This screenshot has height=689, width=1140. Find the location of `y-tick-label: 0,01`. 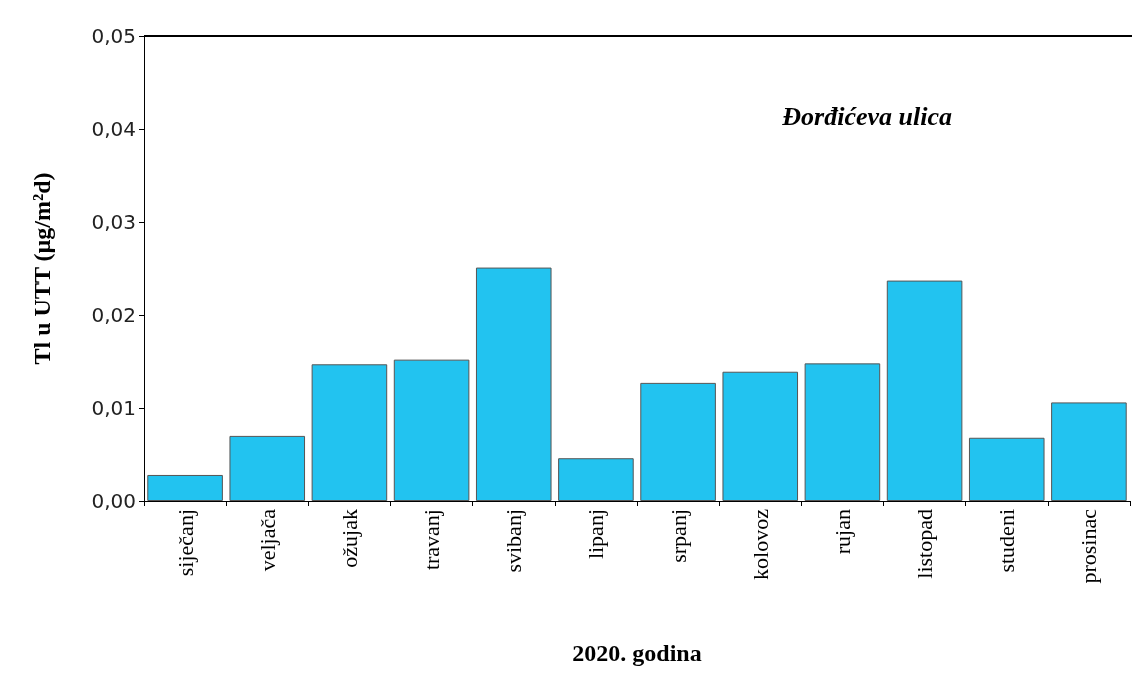

y-tick-label: 0,01 is located at coordinates (113, 408).